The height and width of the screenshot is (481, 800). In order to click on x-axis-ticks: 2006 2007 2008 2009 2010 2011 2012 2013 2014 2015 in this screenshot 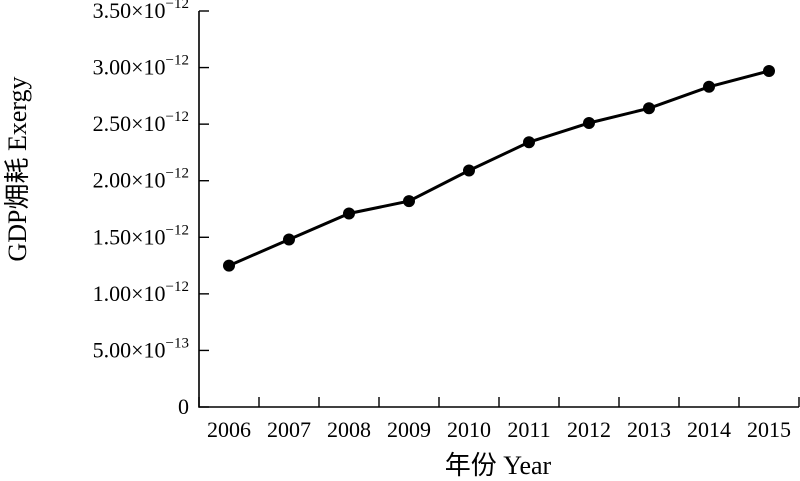, I will do `click(499, 419)`.